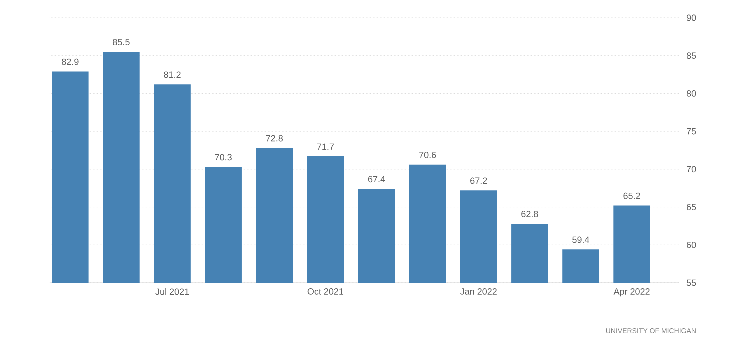  I want to click on data-label: 71.7, so click(325, 147).